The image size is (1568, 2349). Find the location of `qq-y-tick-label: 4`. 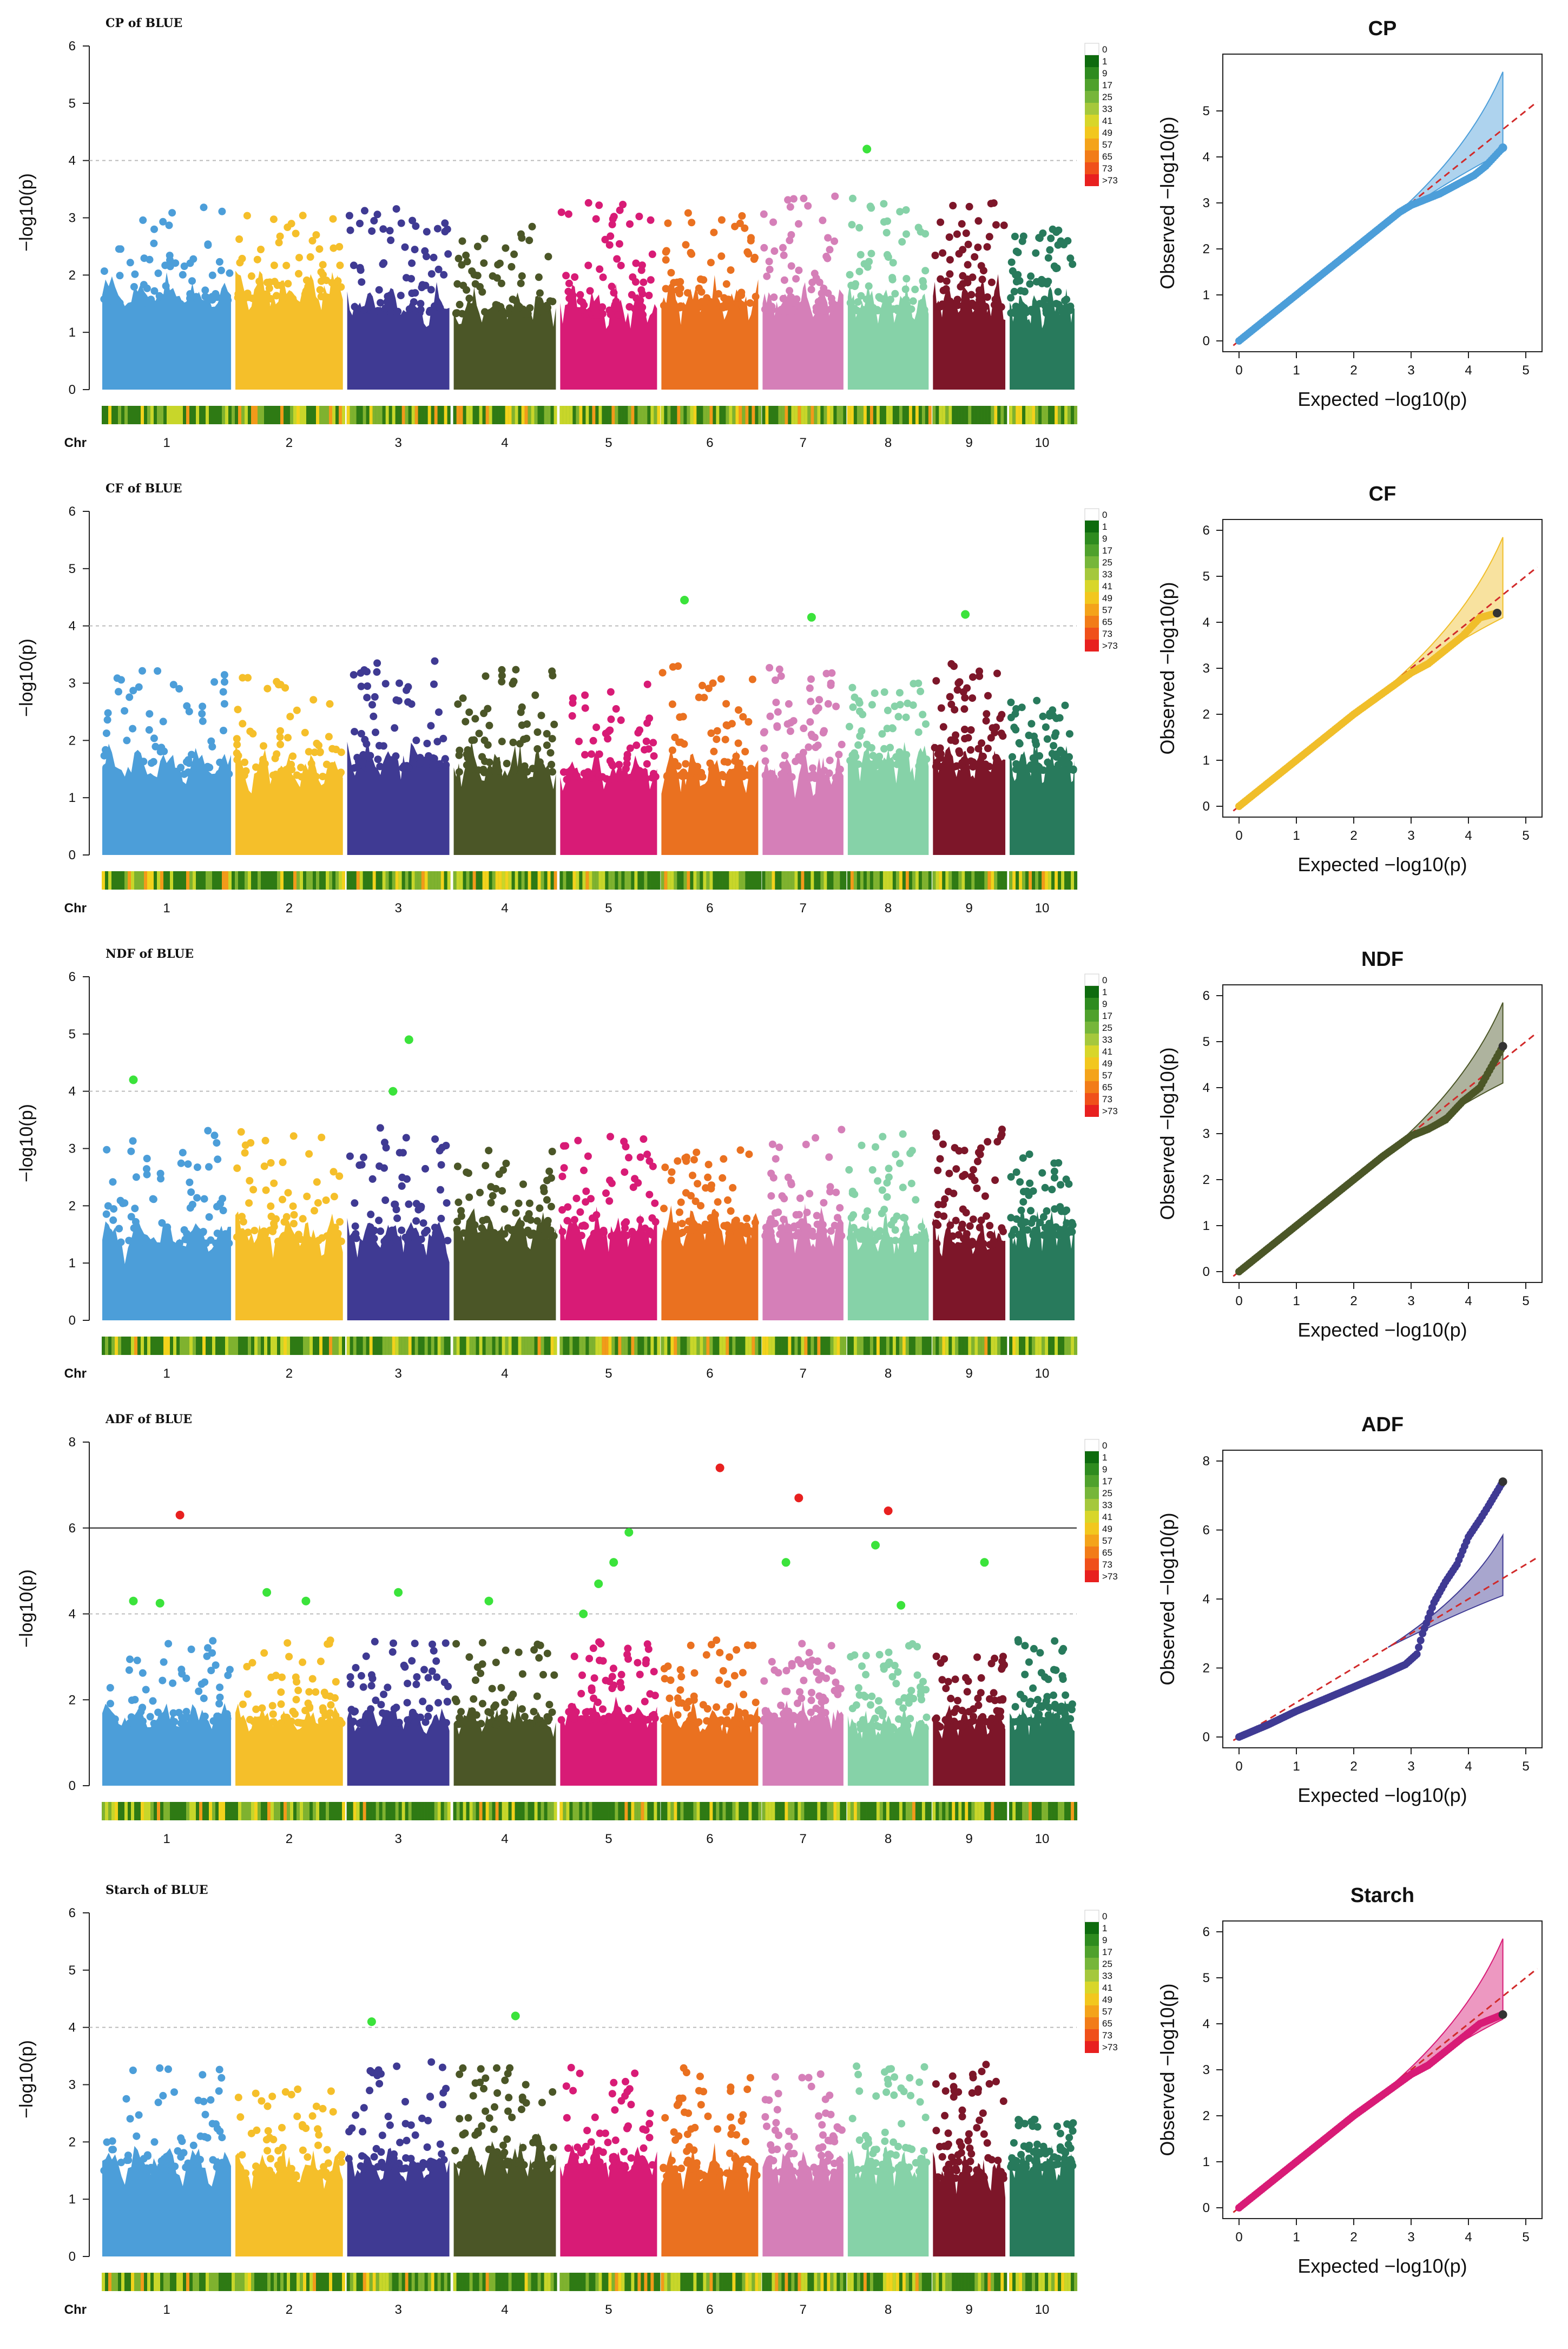

qq-y-tick-label: 4 is located at coordinates (1206, 1599).